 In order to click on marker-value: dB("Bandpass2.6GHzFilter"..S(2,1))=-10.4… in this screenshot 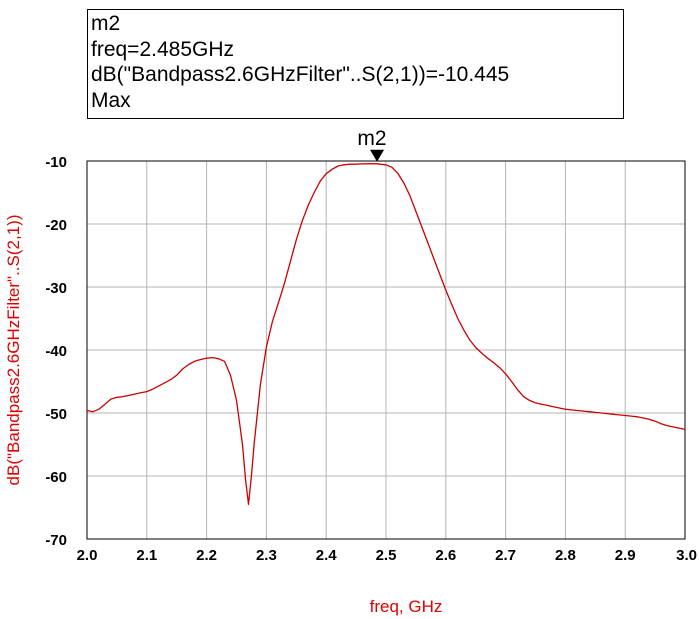, I will do `click(300, 74)`.